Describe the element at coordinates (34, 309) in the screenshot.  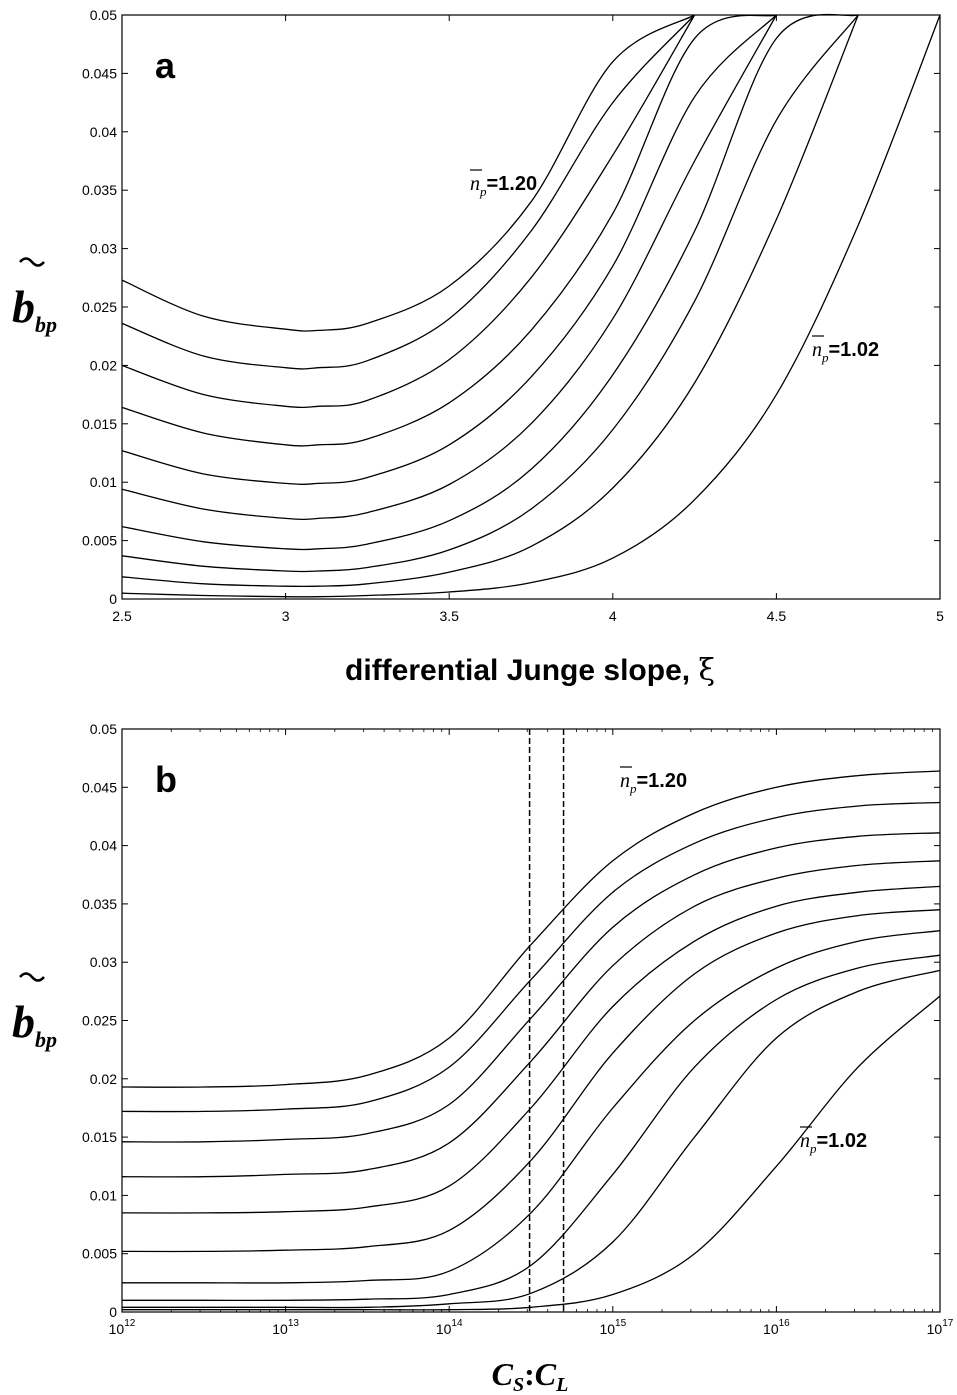
I see `y-axis-label-a: bbp` at that location.